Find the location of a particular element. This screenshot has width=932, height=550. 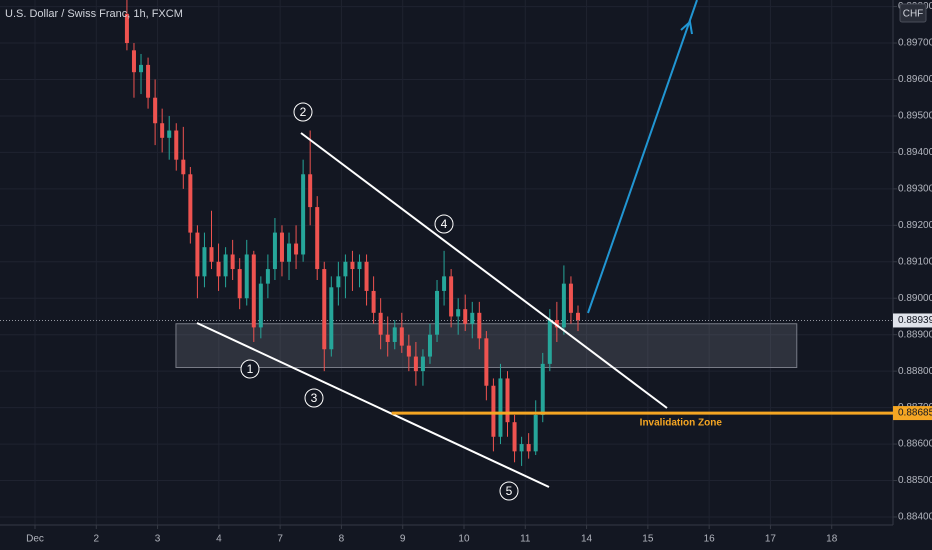

wave-label: 4 is located at coordinates (444, 224).